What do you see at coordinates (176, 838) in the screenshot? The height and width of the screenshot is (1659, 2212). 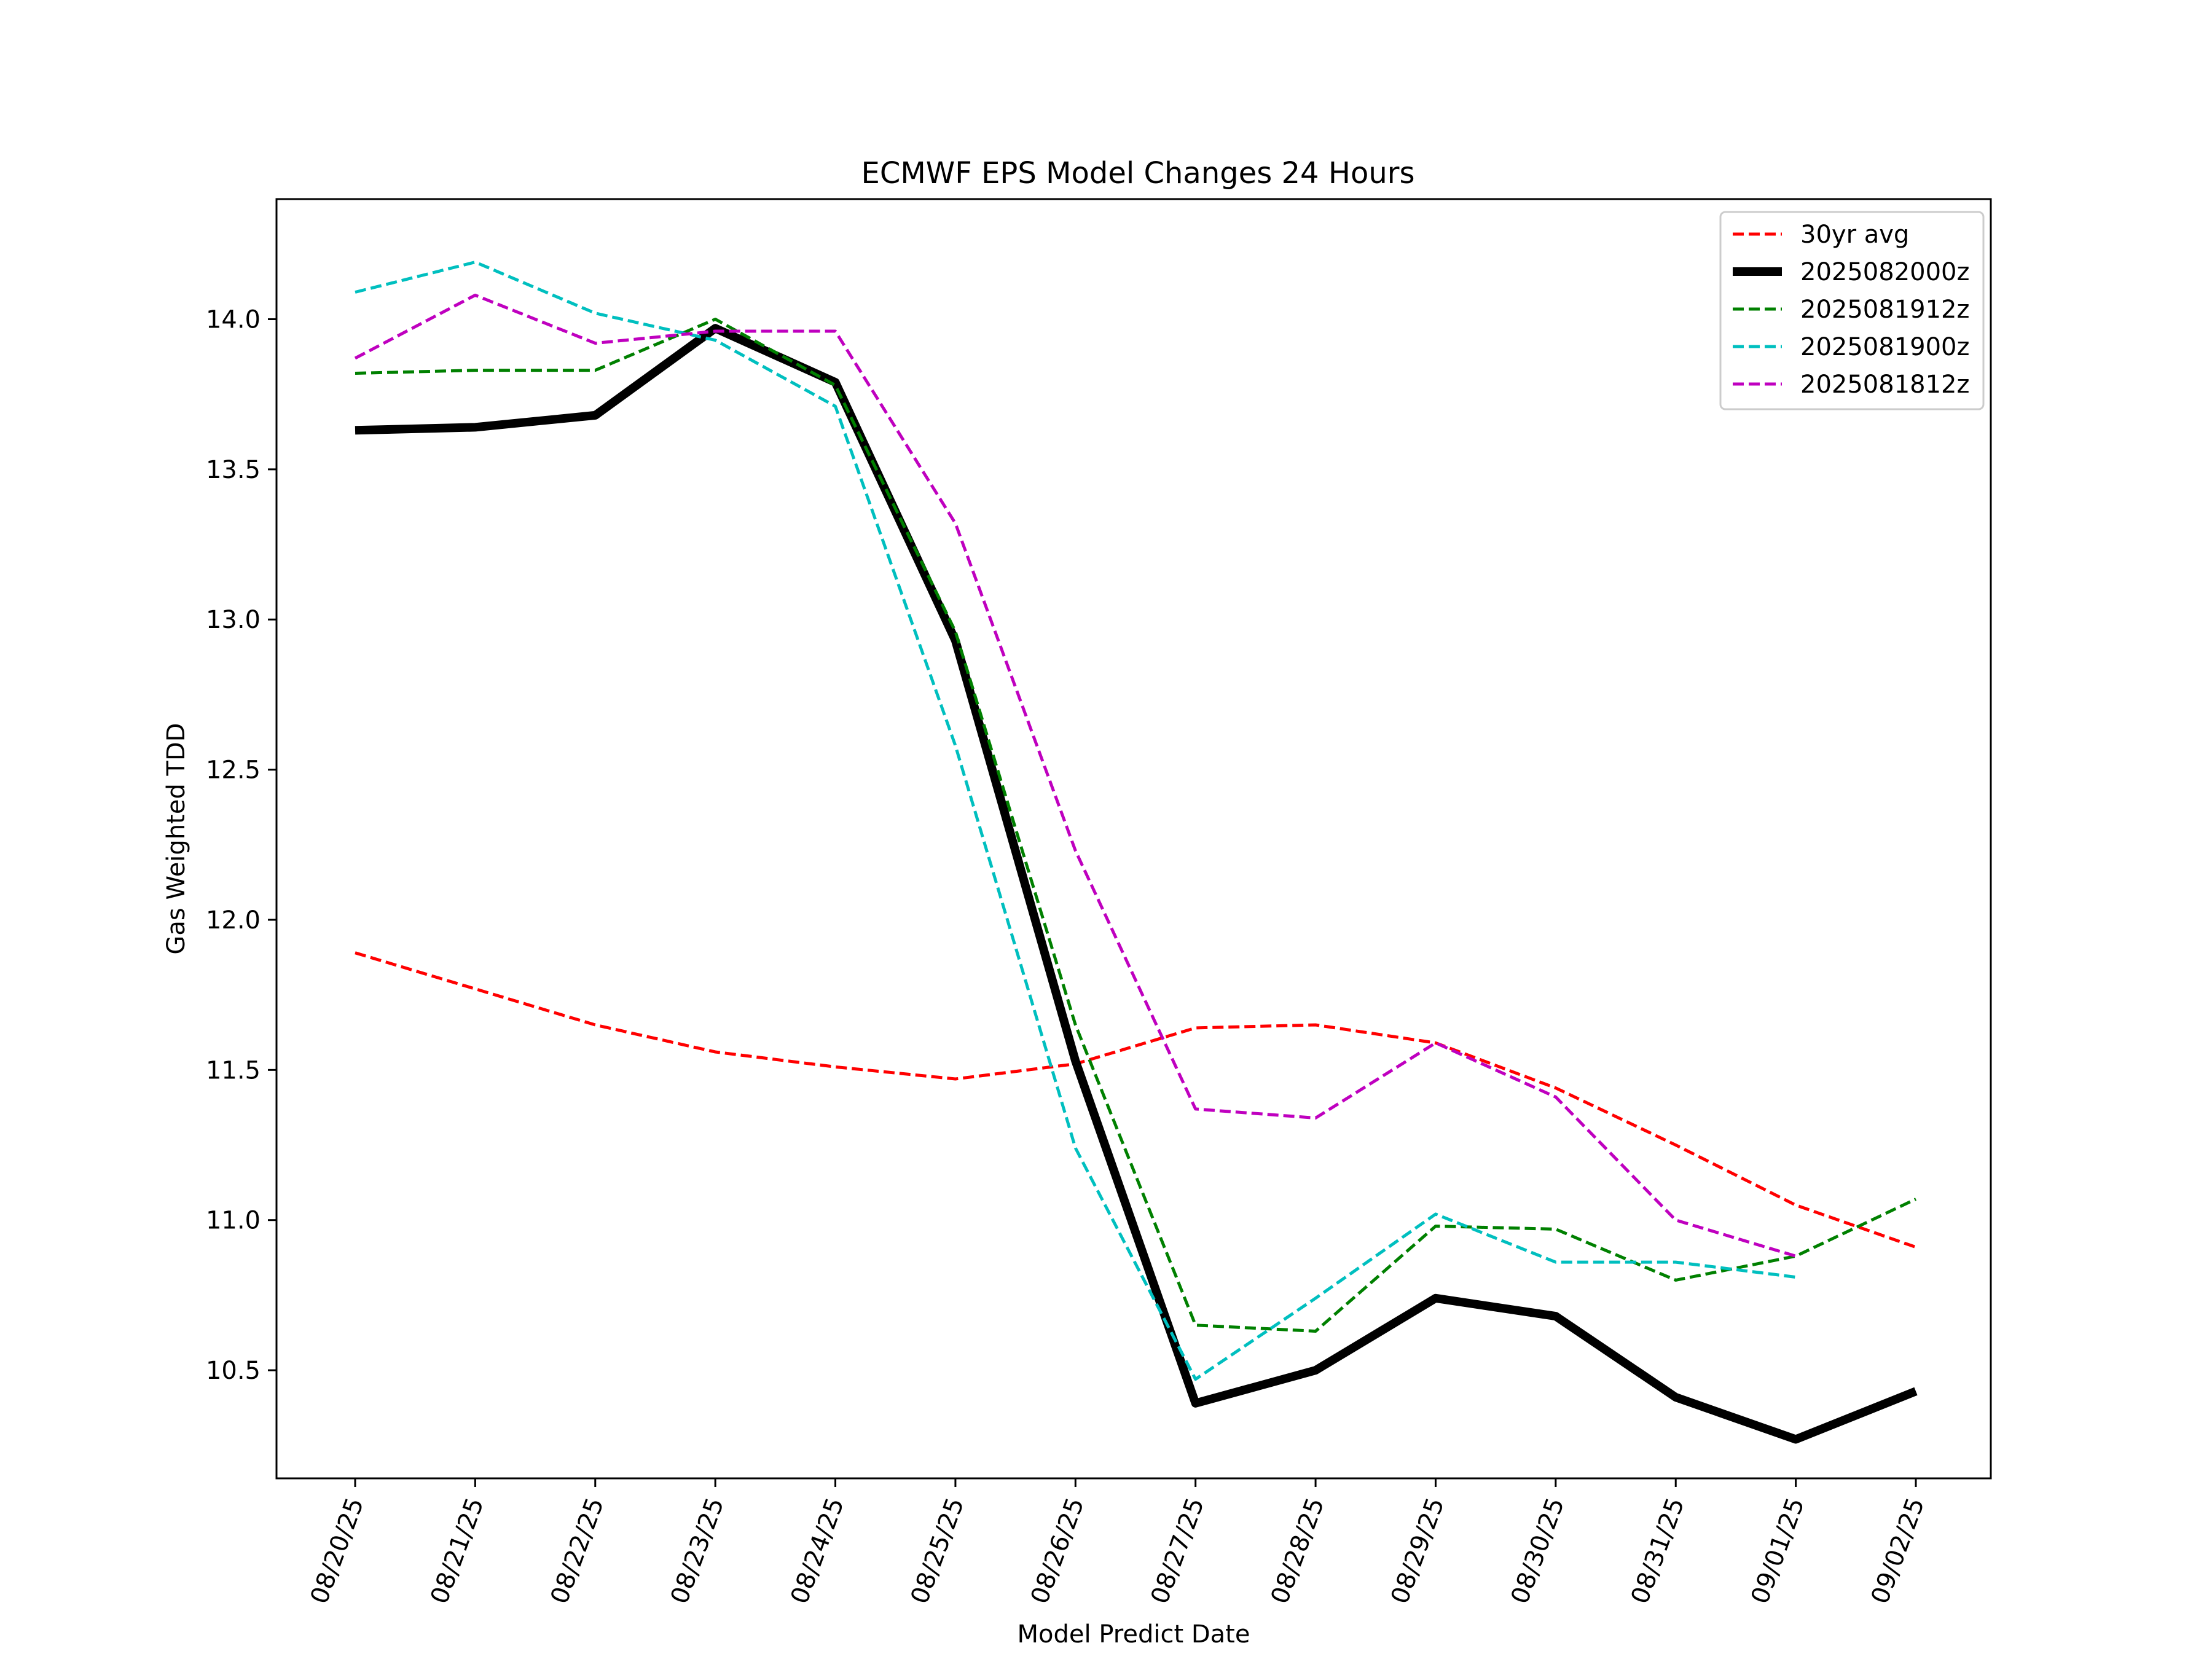 I see `y-axis-label: Gas Weighted TDD` at bounding box center [176, 838].